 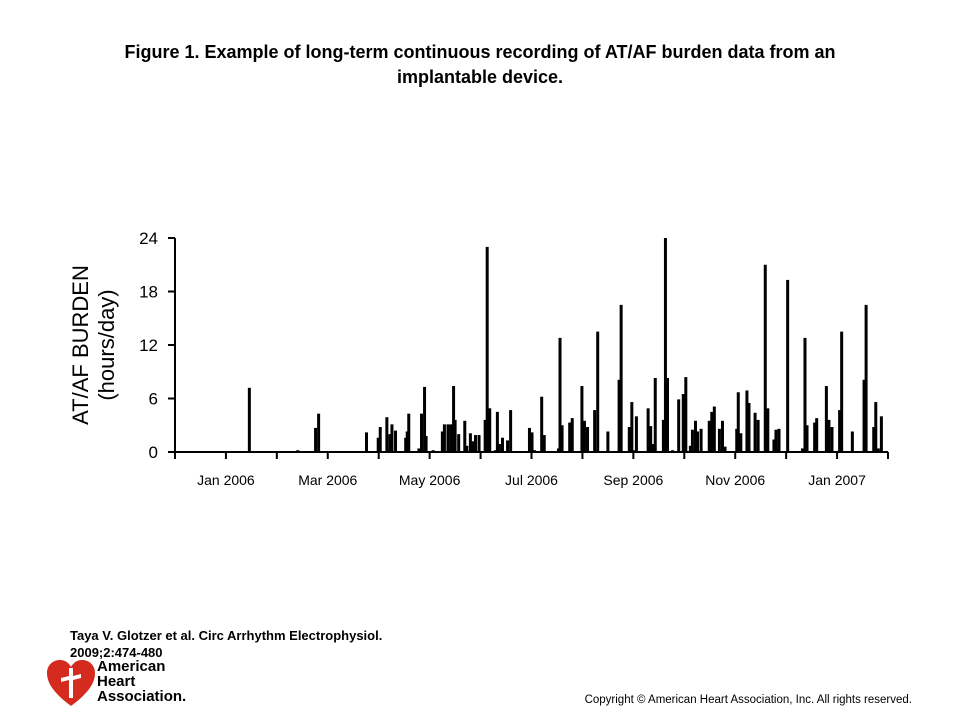 I want to click on y-axis-title: AT/AF BURDEN (hours/day), so click(x=93, y=345).